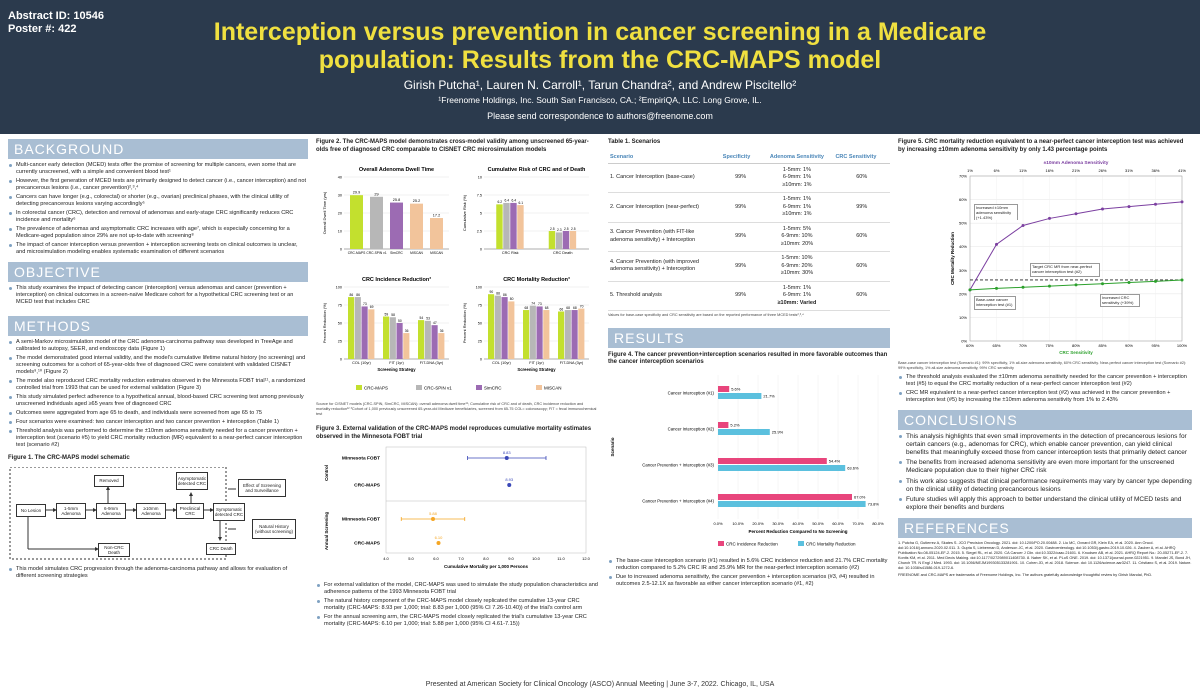 The width and height of the screenshot is (1200, 700). Describe the element at coordinates (963, 199) in the screenshot. I see `tick-label: 60%` at that location.